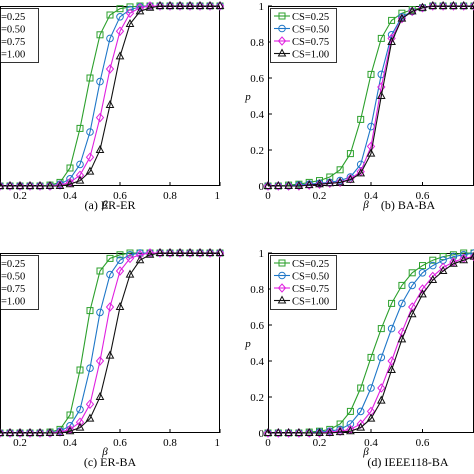 Image resolution: width=474 pixels, height=474 pixels. What do you see at coordinates (247, 97) in the screenshot?
I see `y-axis-label: p` at bounding box center [247, 97].